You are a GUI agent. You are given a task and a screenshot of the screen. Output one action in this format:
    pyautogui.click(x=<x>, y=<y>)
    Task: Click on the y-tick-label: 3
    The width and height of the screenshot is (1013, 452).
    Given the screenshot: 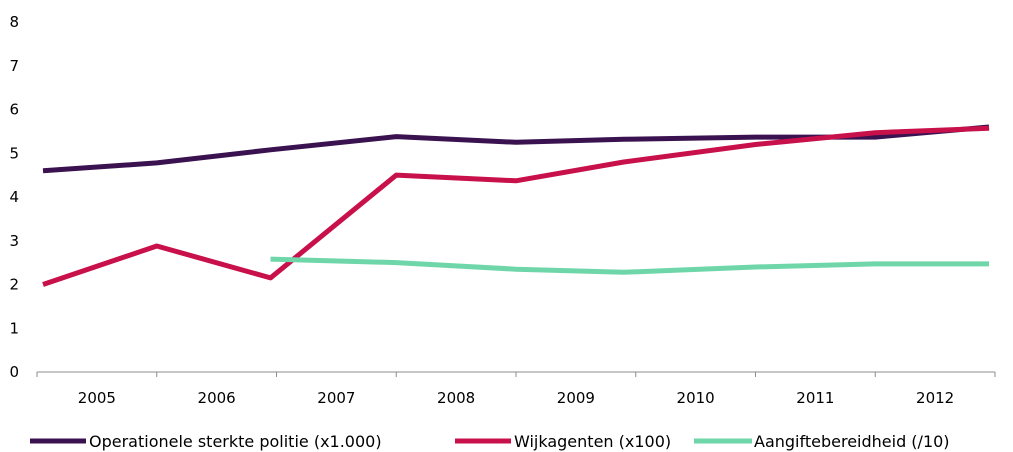 What is the action you would take?
    pyautogui.click(x=14, y=241)
    